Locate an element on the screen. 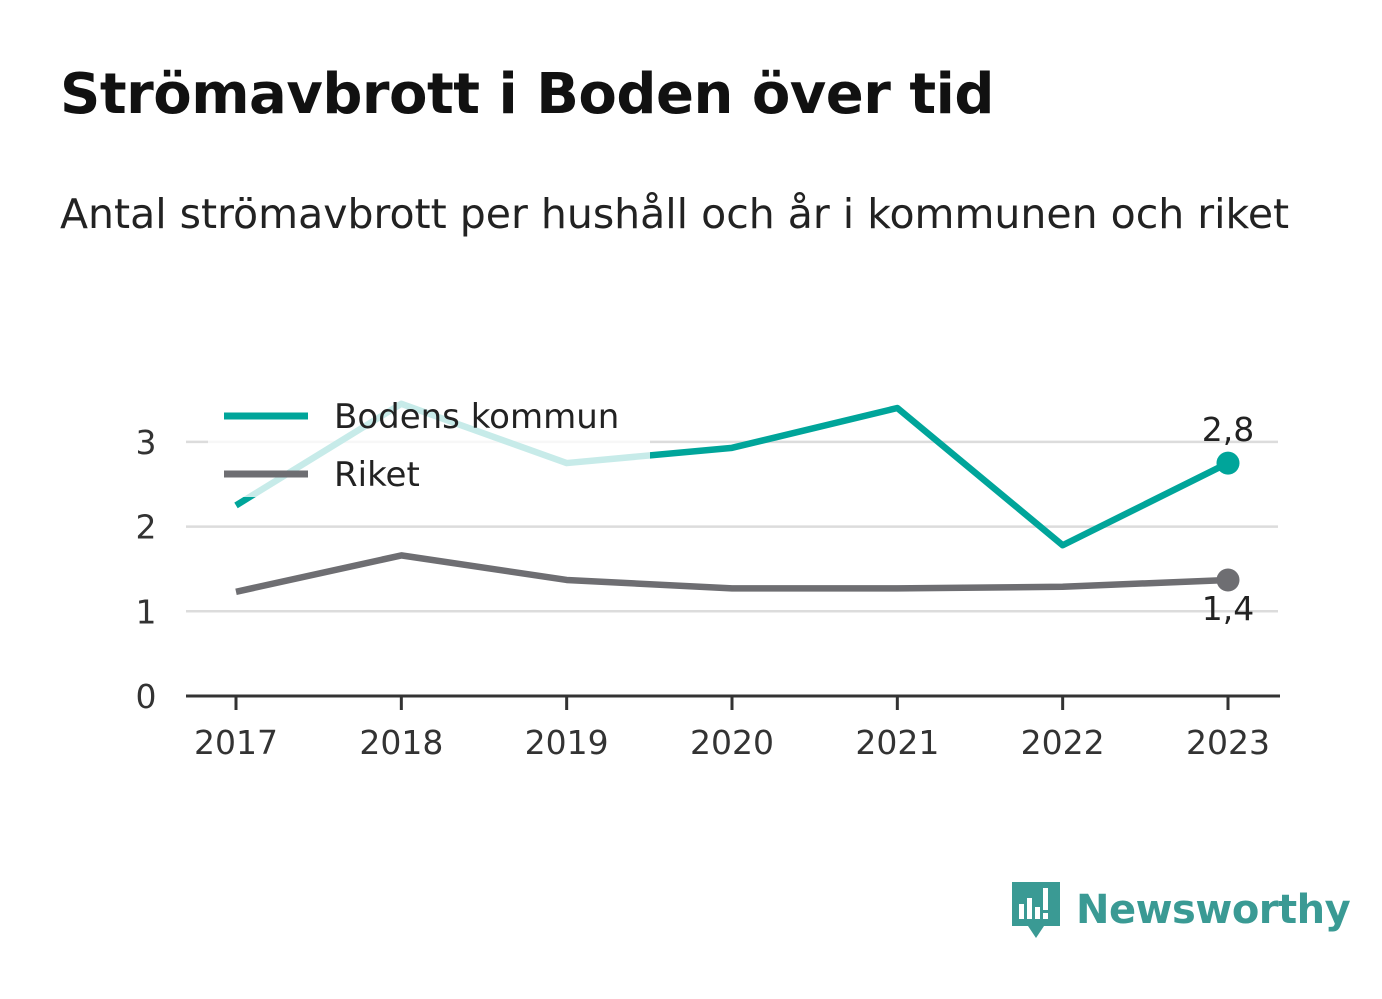 This screenshot has width=1382, height=999. x-axis: 2017 2018 2019 2020 2021 2022 2023 is located at coordinates (733, 728).